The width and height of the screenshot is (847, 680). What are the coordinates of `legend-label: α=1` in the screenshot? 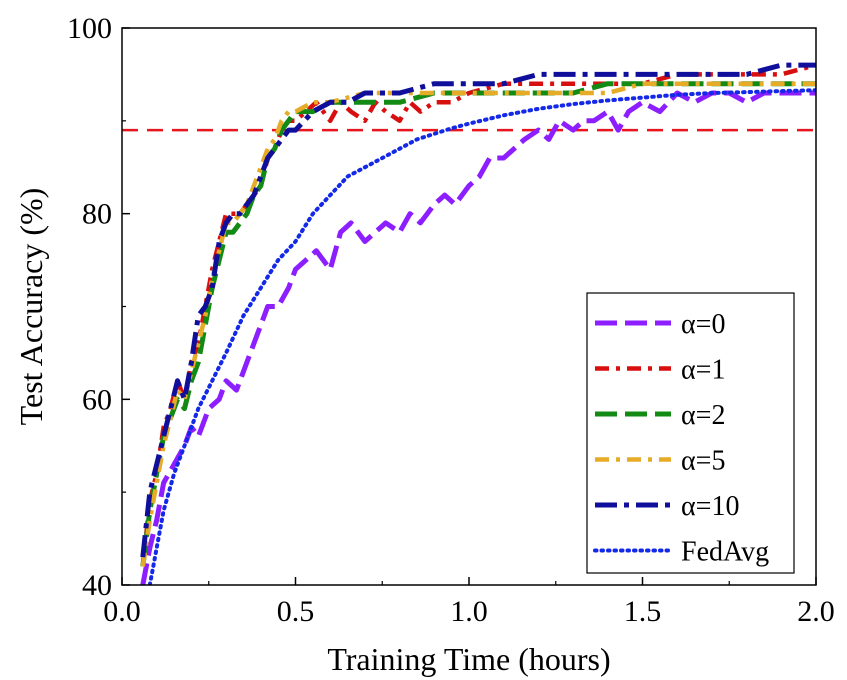 It's located at (703, 370).